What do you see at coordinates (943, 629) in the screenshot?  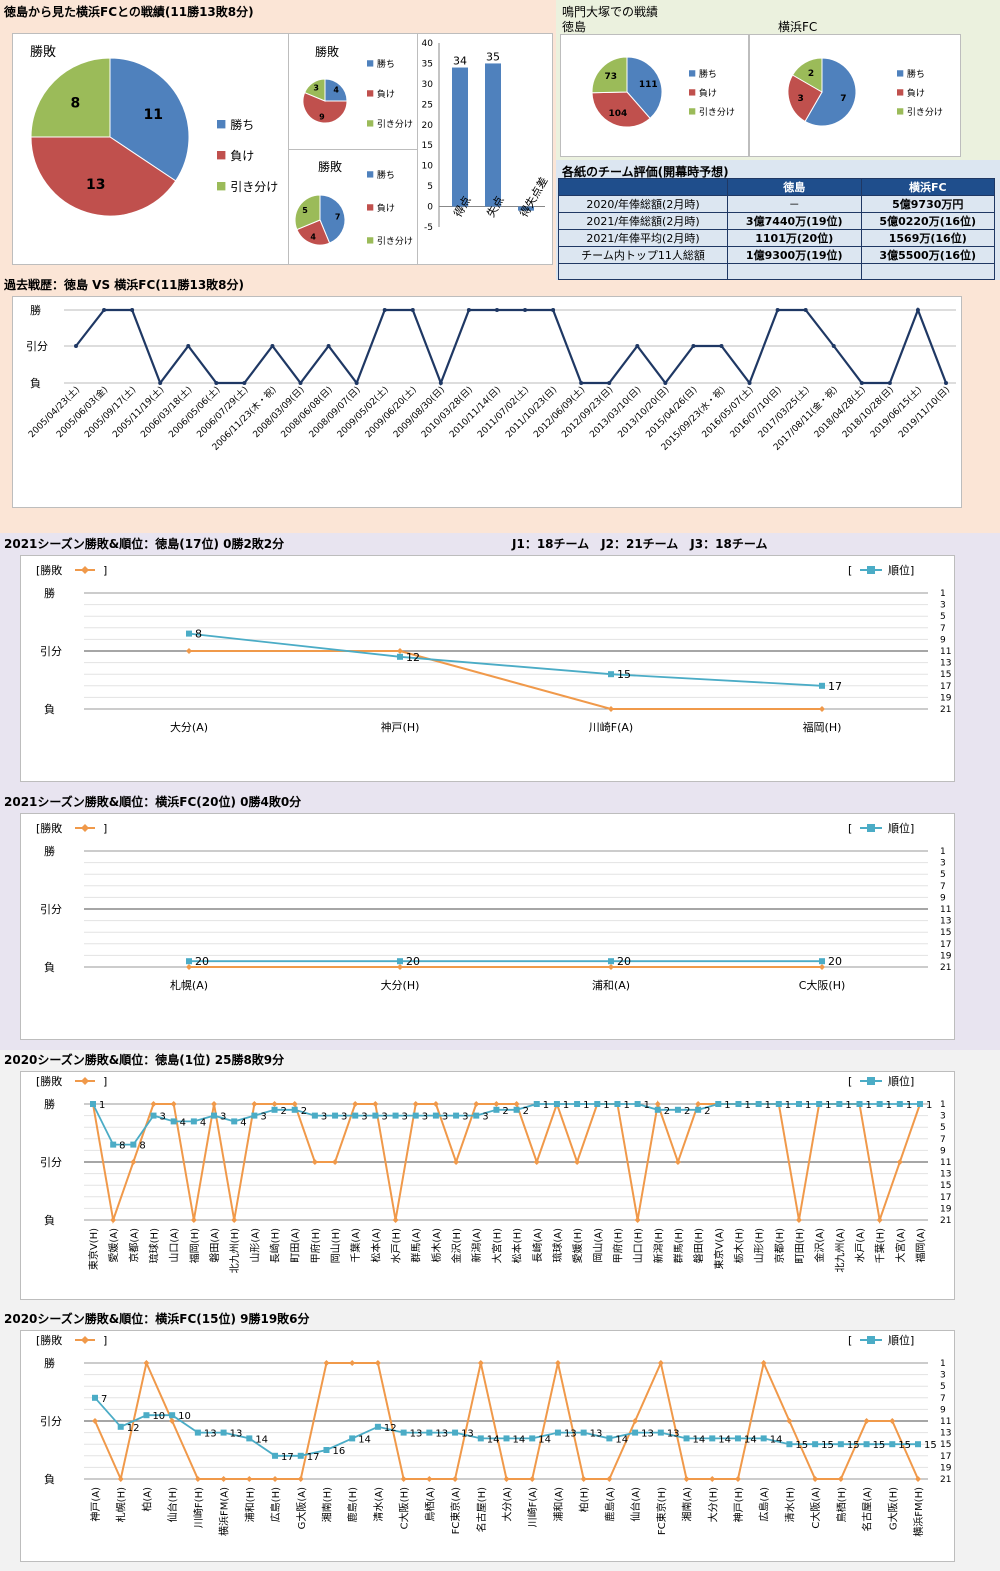 I see `s2021_tokushima-rank-tick: 7` at bounding box center [943, 629].